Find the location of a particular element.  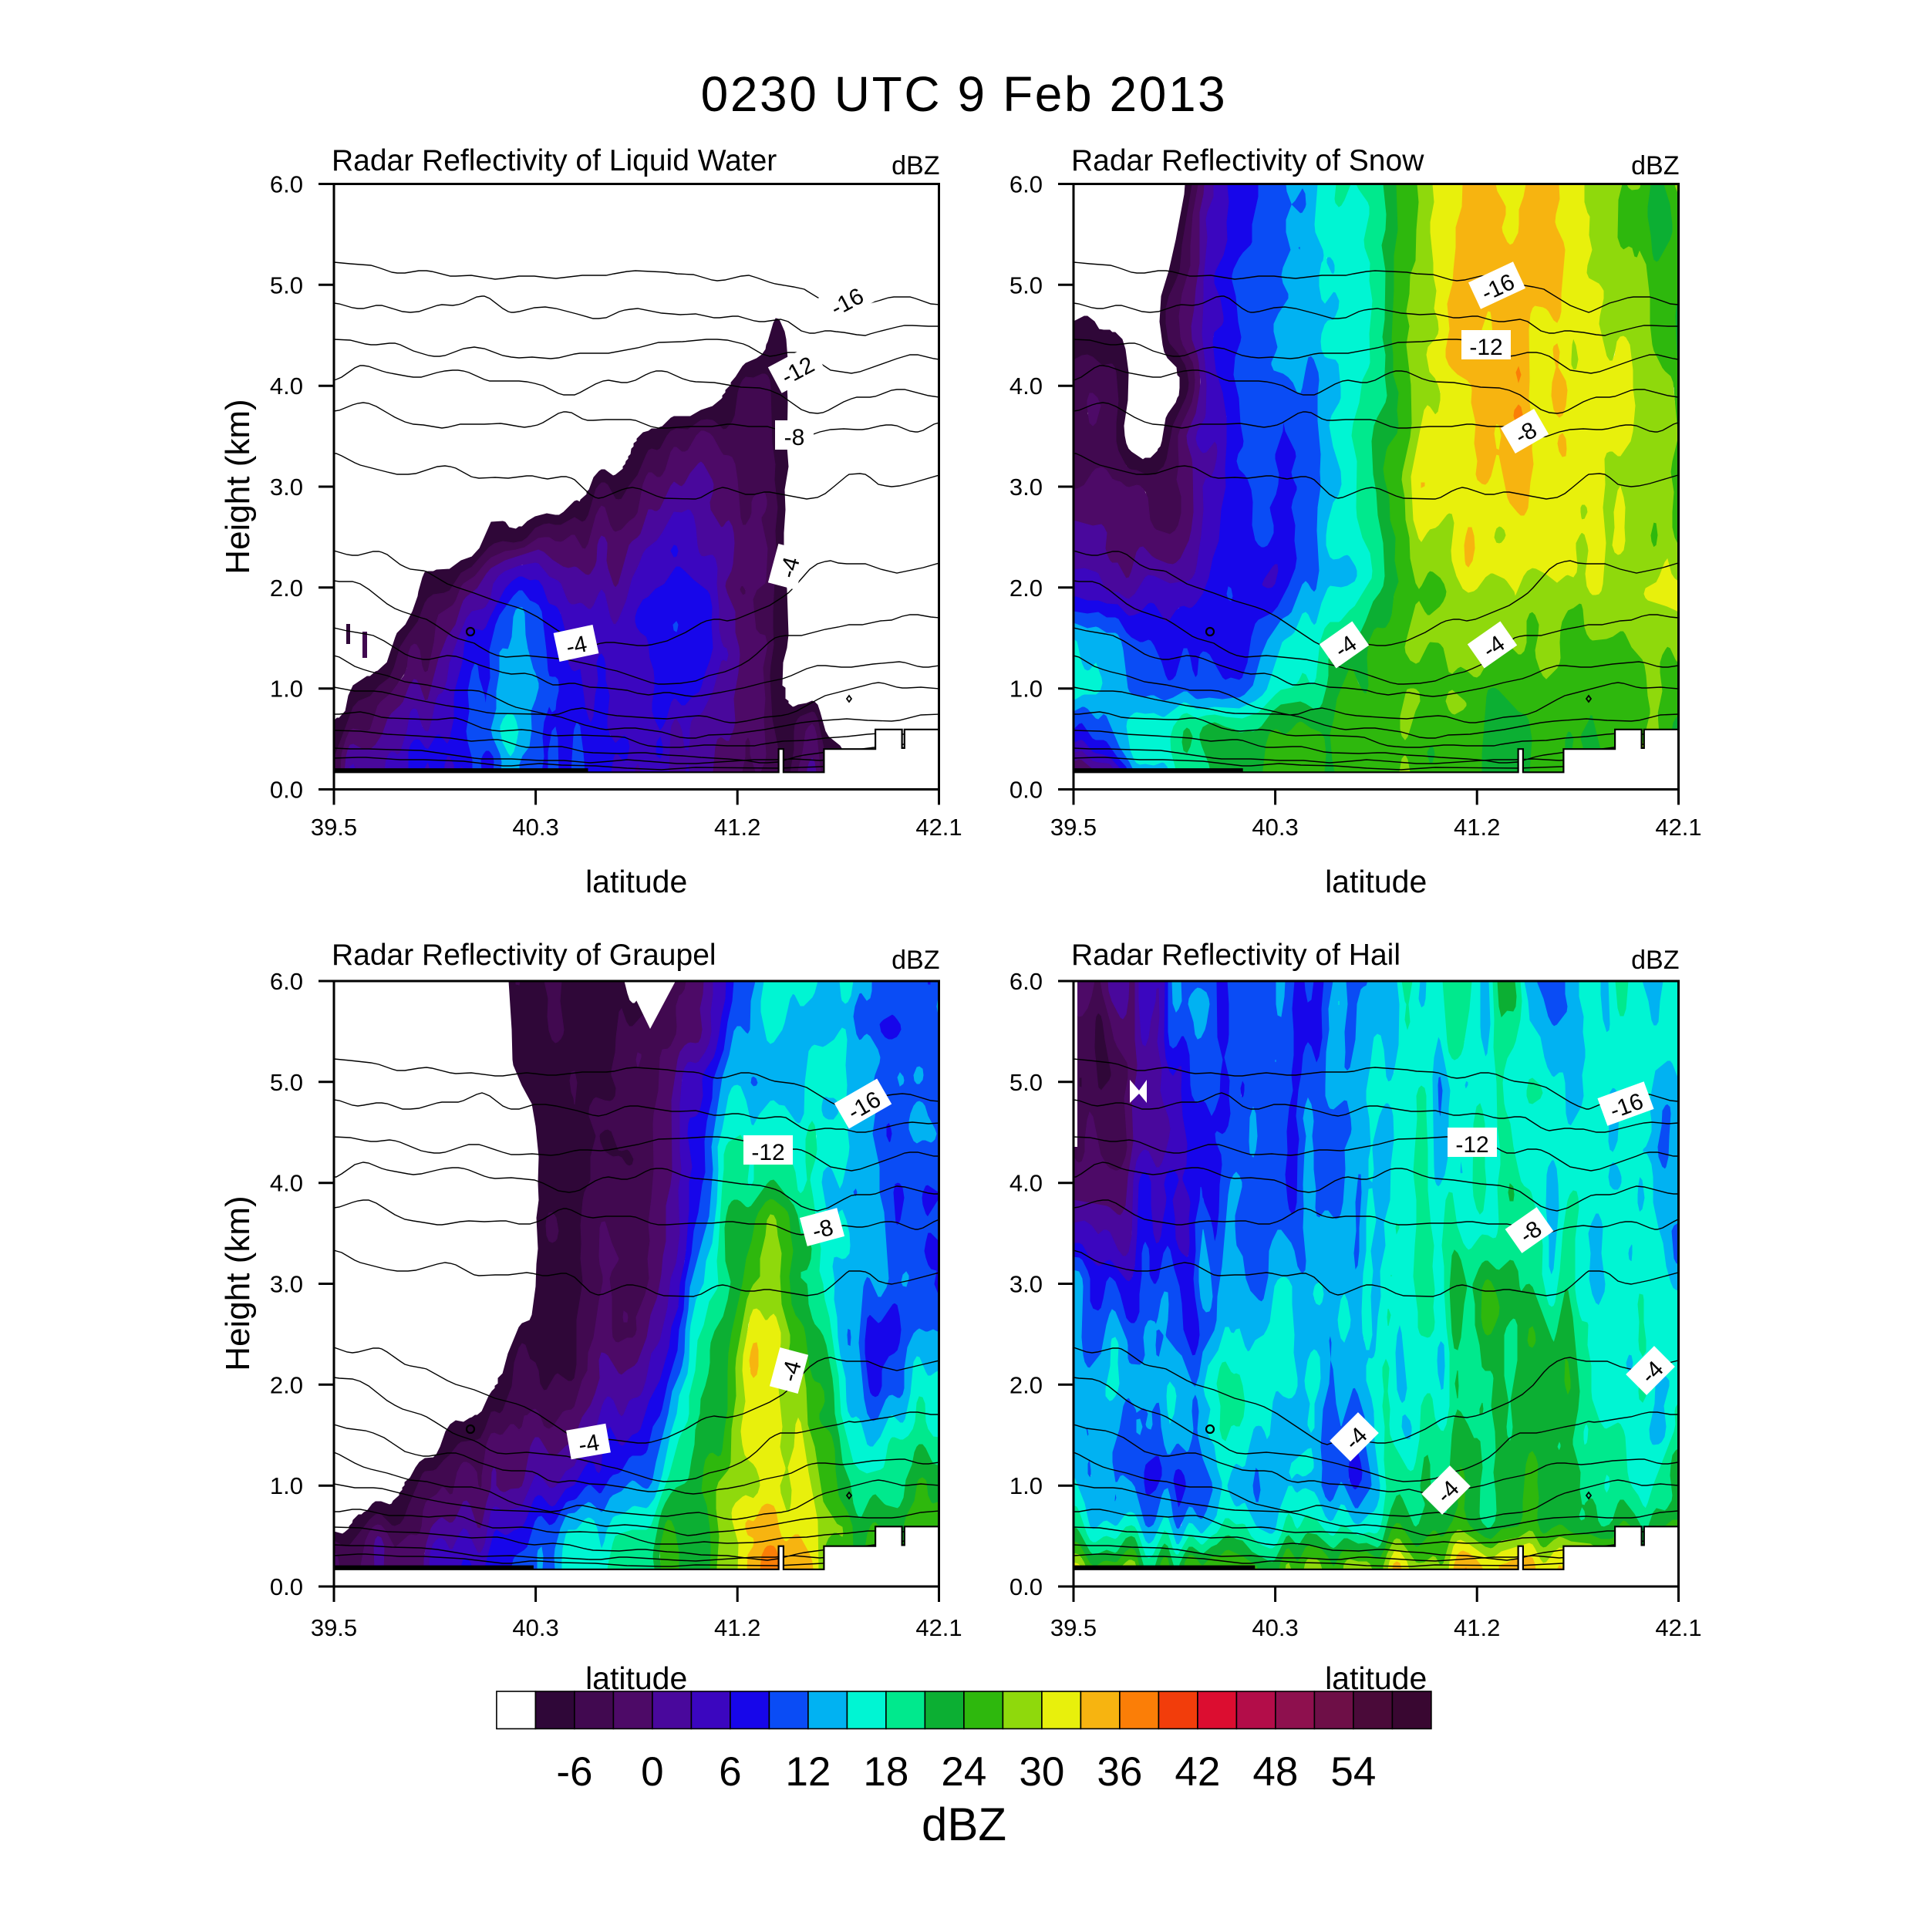

svg-text: 0 is located at coordinates (652, 1772).